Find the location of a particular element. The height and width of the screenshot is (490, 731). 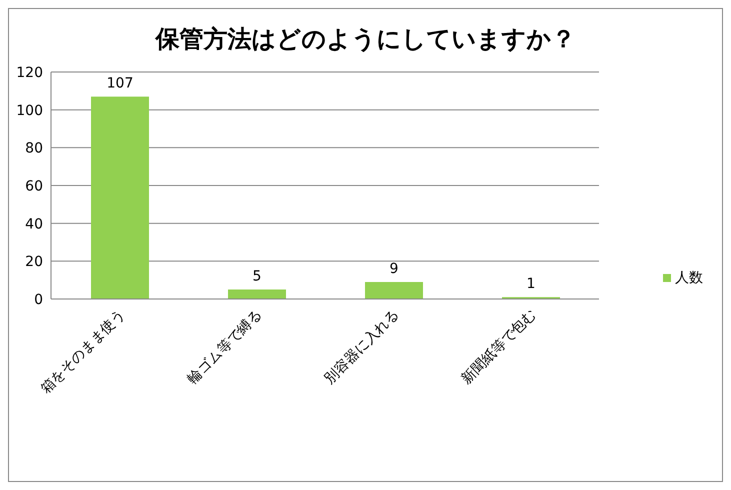

chart-title: 保管方法はどのようにしていますか？ is located at coordinates (365, 39).